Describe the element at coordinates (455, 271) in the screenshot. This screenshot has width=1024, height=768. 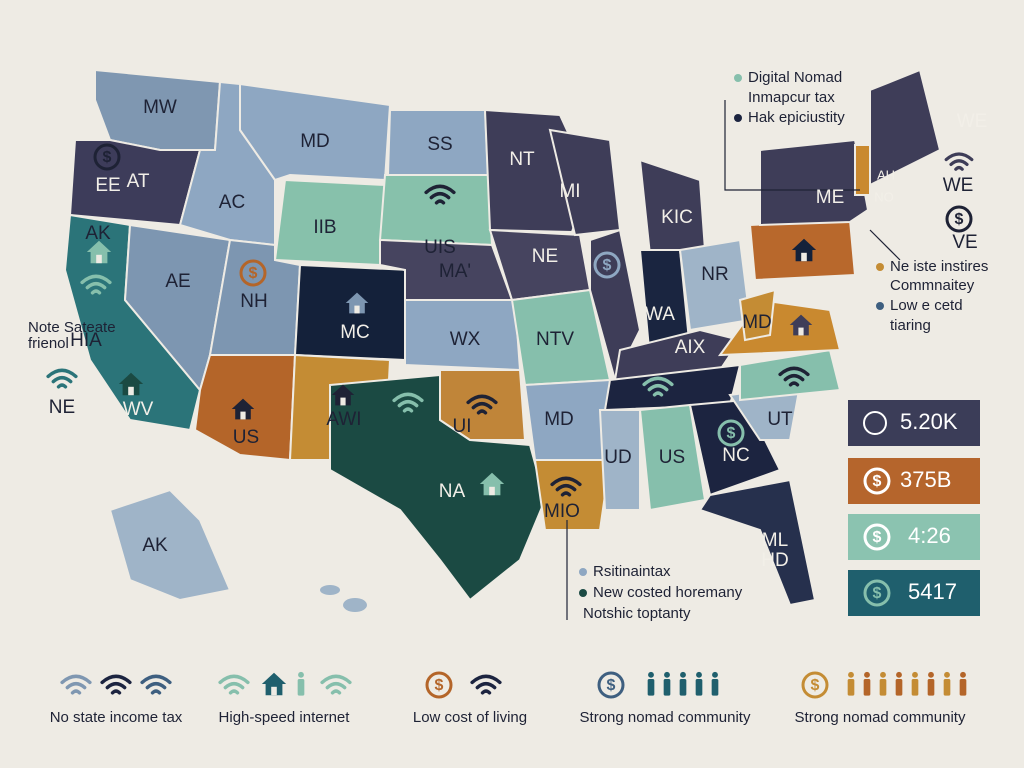
I see `state-label: MA'` at that location.